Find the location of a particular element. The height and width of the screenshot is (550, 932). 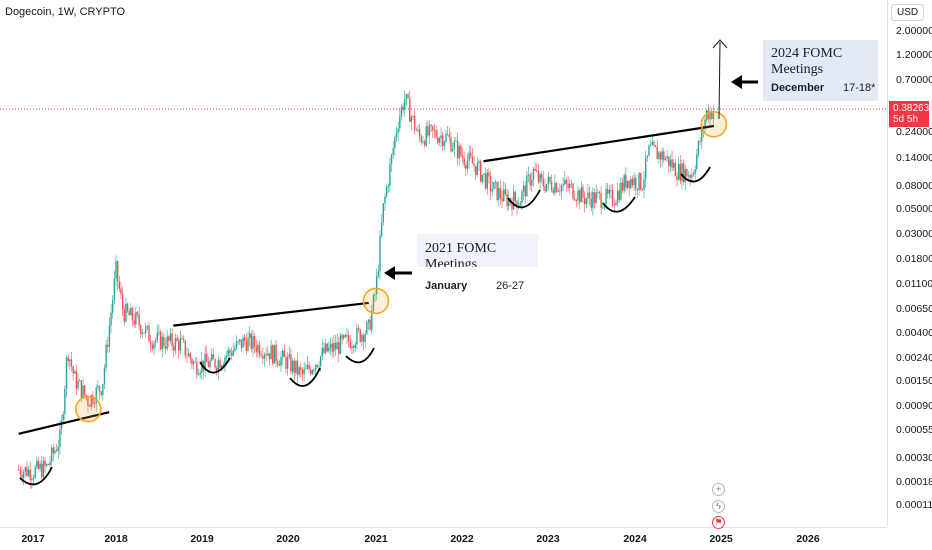

fomc-2024-title: 2024 FOMC Meetings is located at coordinates (807, 61).